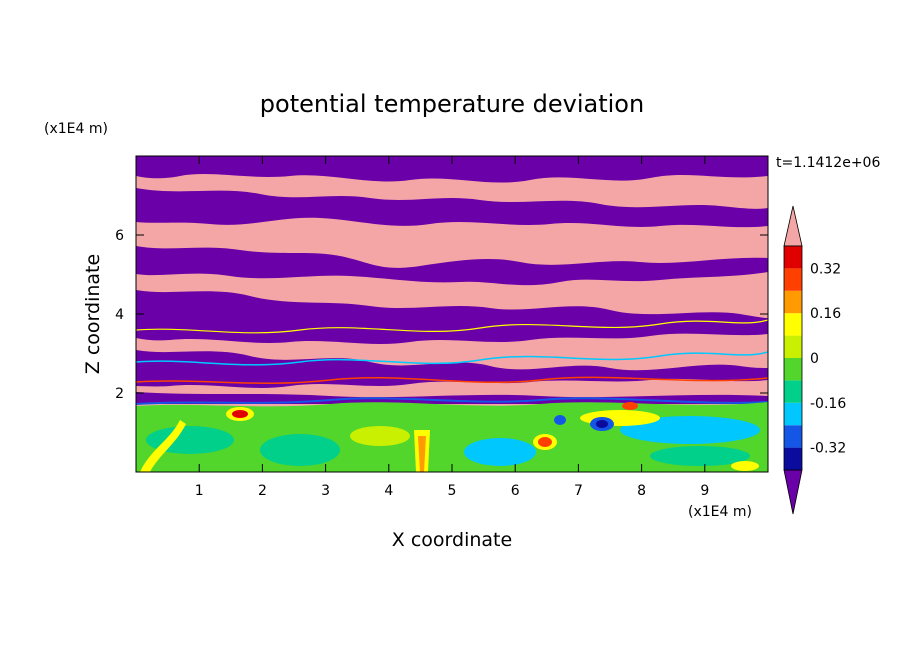 The height and width of the screenshot is (654, 904). I want to click on x-tick-label: 2, so click(262, 491).